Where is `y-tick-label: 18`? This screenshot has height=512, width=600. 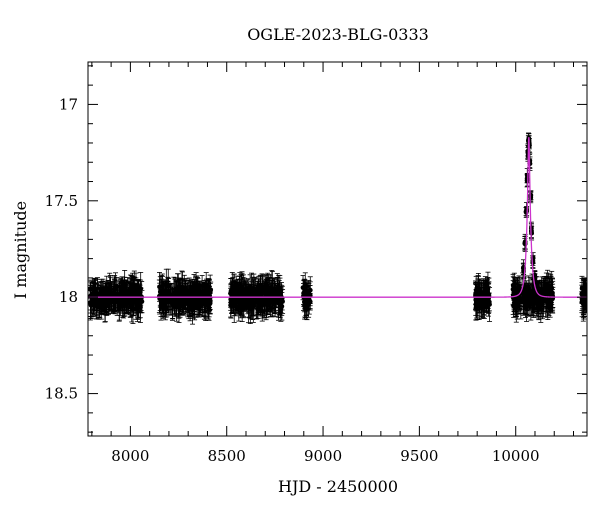 y-tick-label: 18 is located at coordinates (68, 297).